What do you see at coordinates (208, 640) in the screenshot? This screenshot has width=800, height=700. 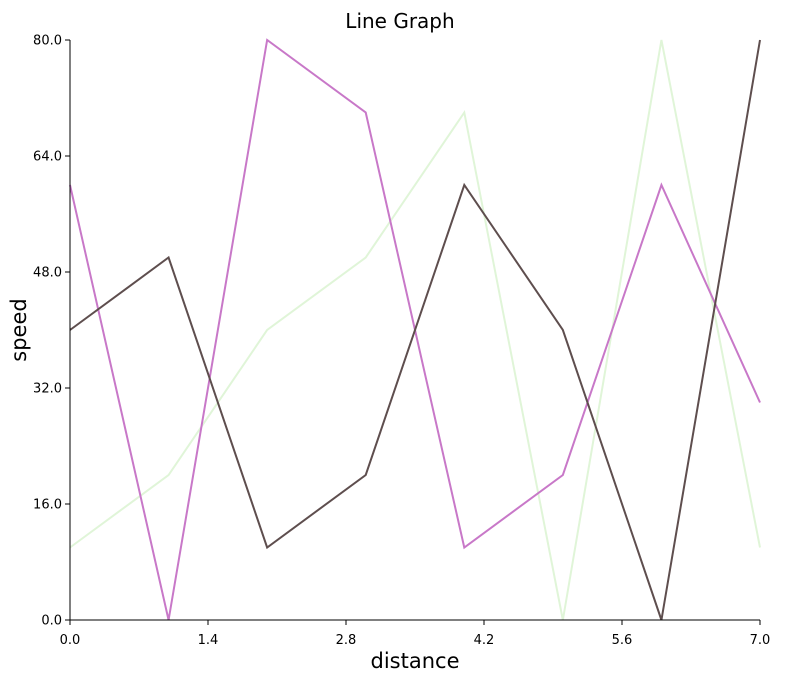 I see `x-tick-label: 1.4` at bounding box center [208, 640].